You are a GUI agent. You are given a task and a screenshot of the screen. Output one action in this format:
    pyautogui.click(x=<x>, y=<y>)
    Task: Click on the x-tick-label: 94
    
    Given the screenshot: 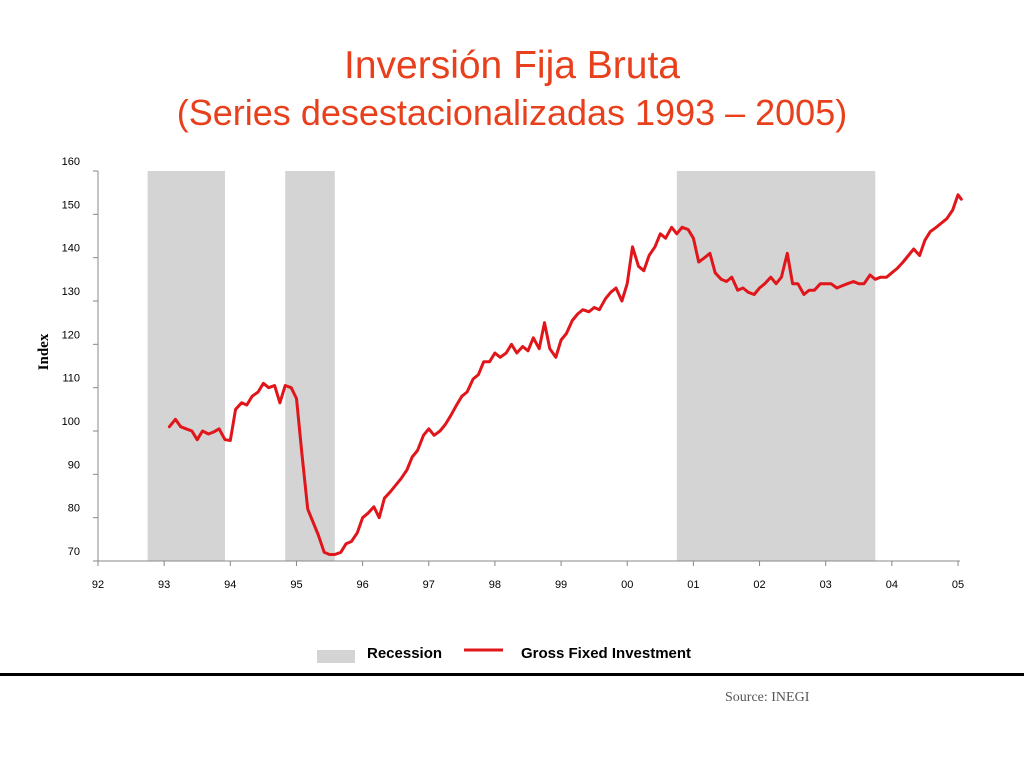 What is the action you would take?
    pyautogui.click(x=230, y=585)
    